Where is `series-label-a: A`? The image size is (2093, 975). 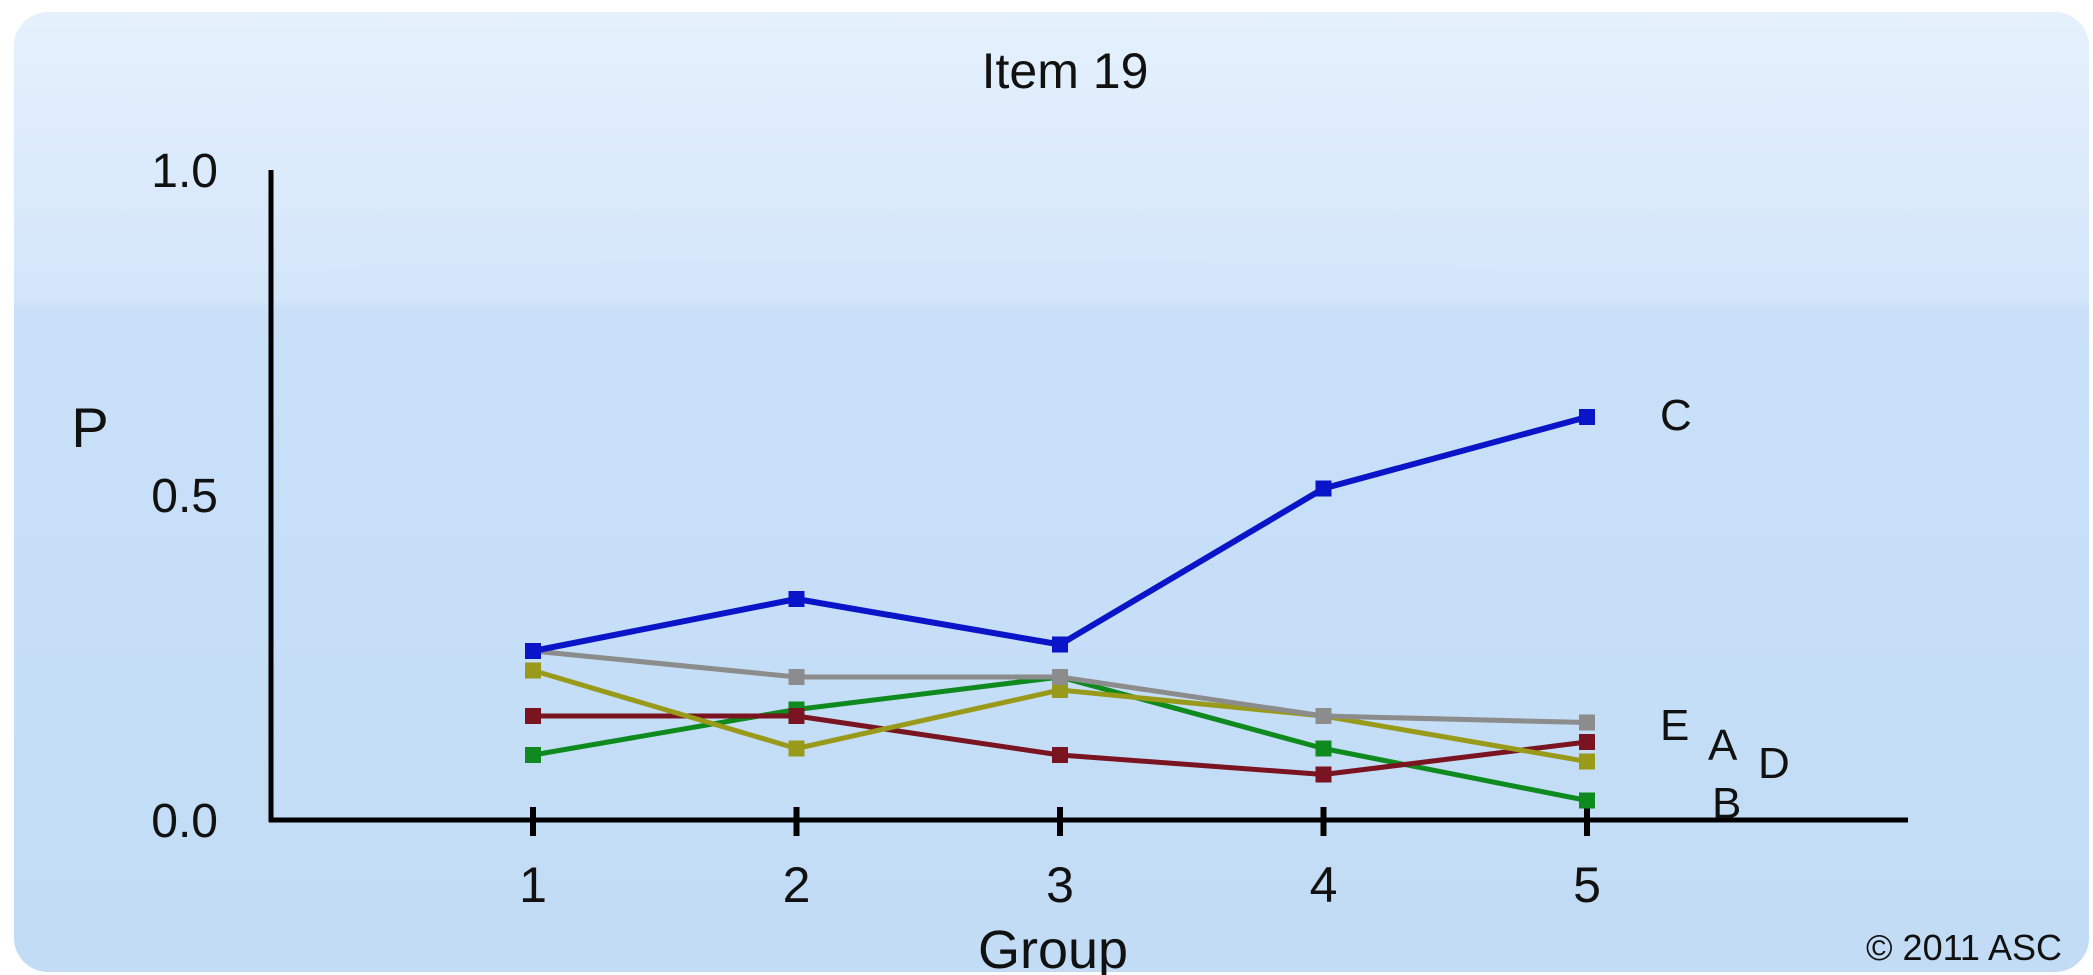 series-label-a: A is located at coordinates (1723, 745).